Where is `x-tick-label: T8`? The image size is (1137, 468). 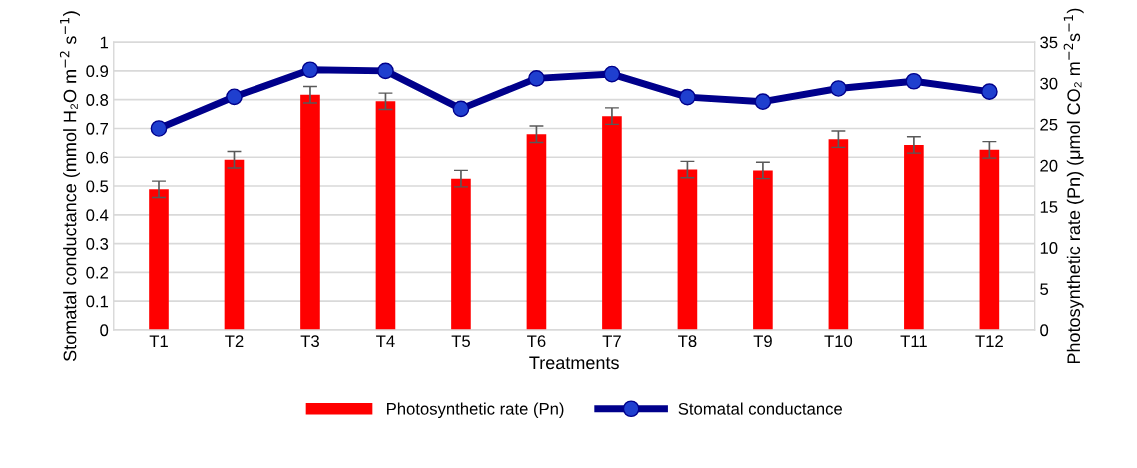 x-tick-label: T8 is located at coordinates (687, 341).